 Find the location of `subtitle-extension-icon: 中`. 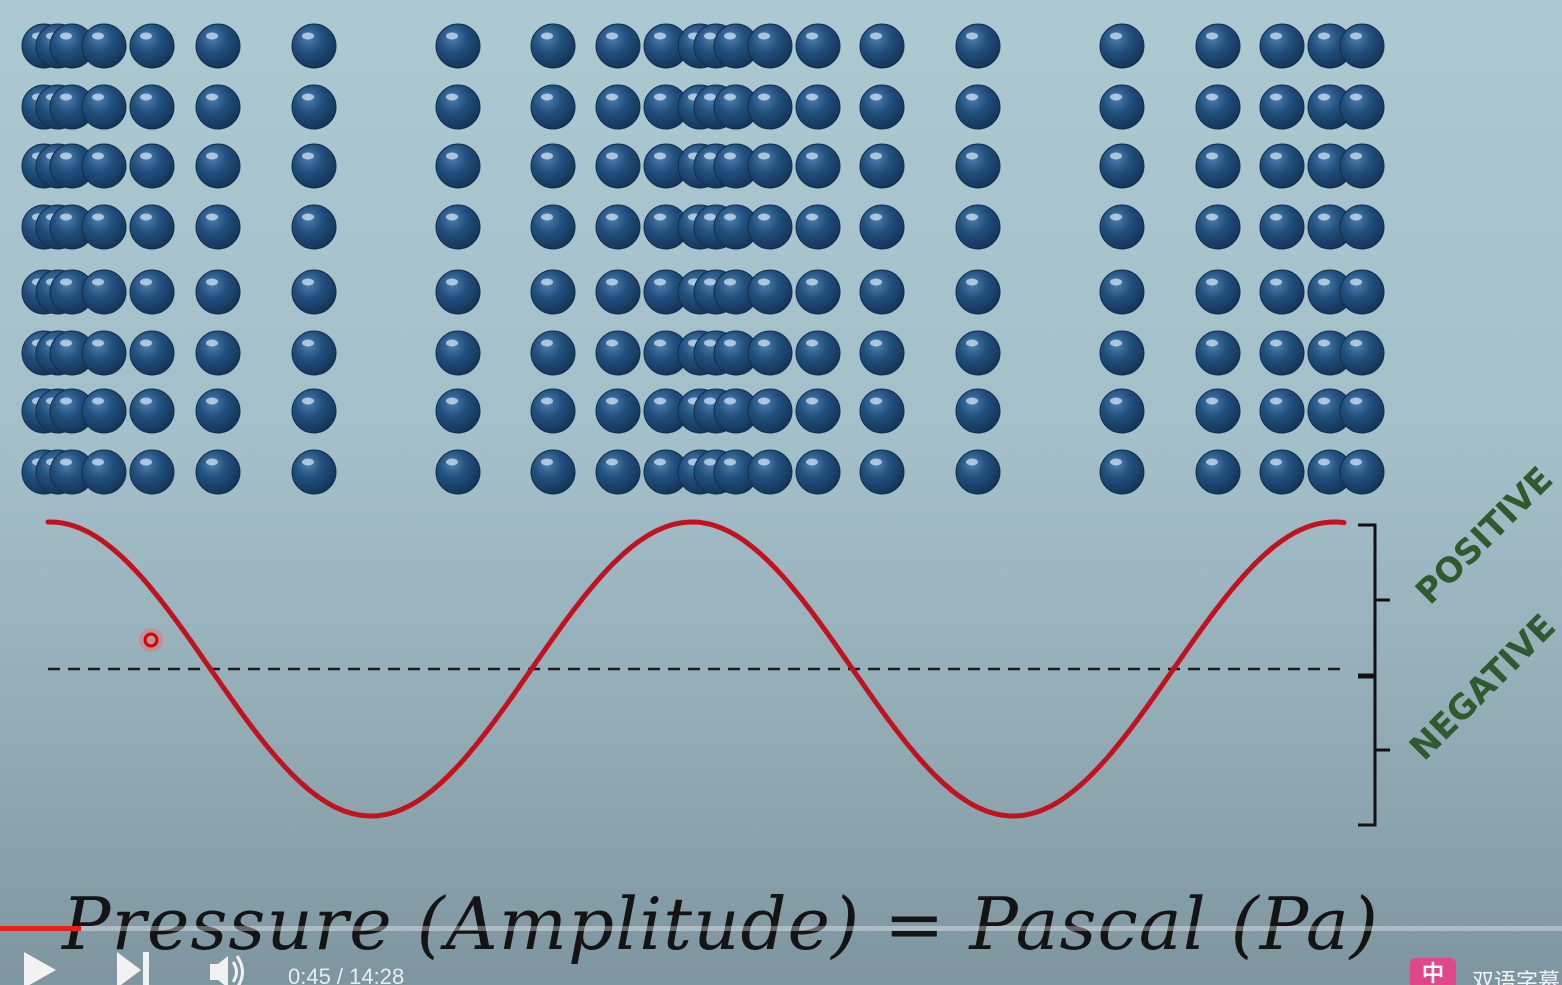

subtitle-extension-icon: 中 is located at coordinates (1433, 971).